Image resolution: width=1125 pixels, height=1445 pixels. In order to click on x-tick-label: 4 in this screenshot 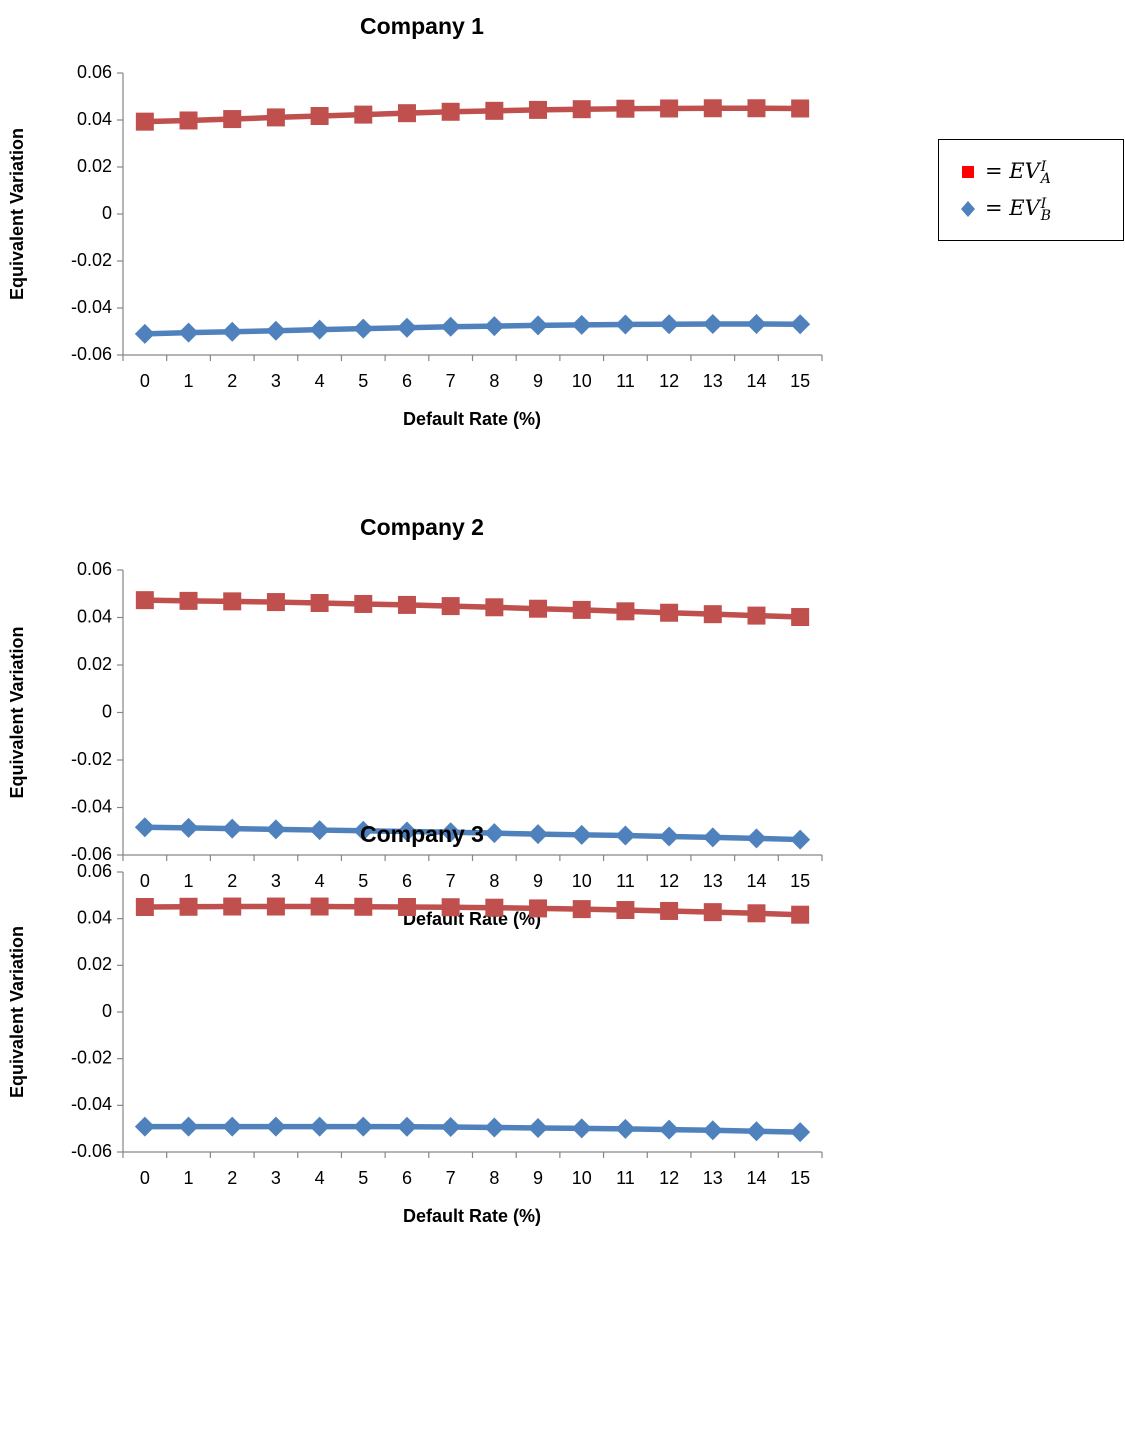, I will do `click(320, 381)`.